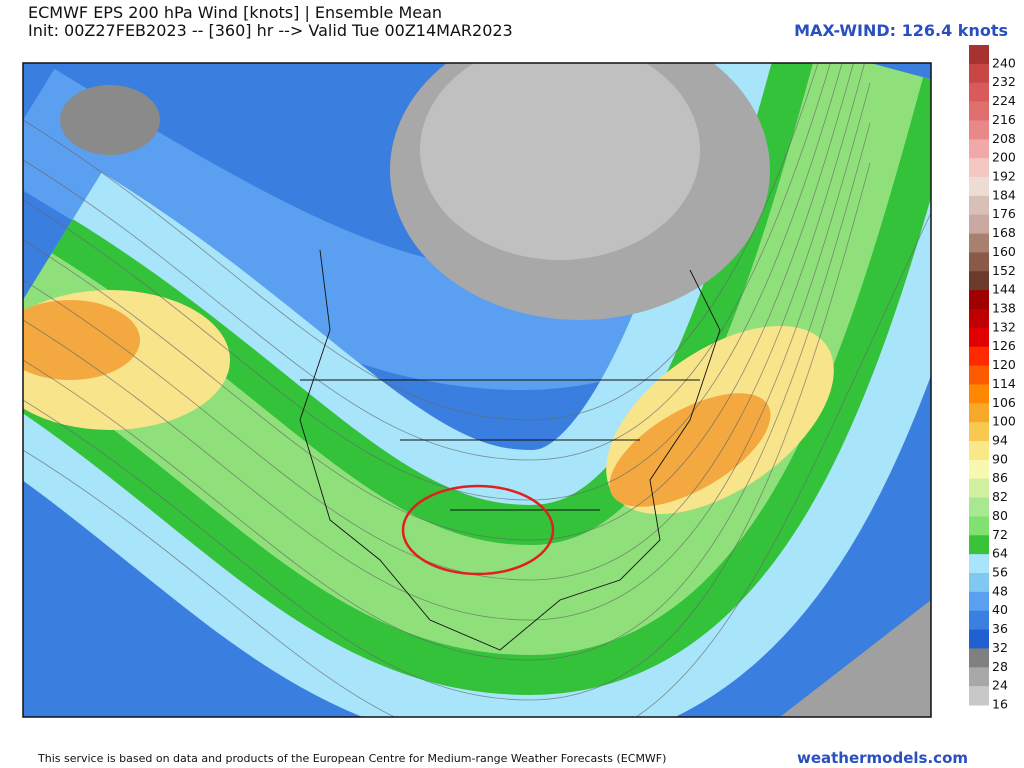  What do you see at coordinates (1000, 628) in the screenshot?
I see `colorbar-label: 36` at bounding box center [1000, 628].